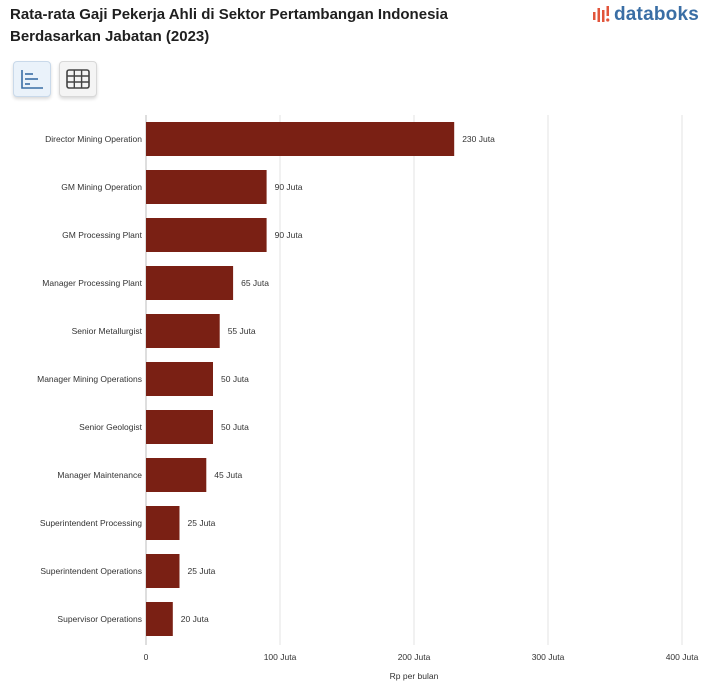 The image size is (713, 700). What do you see at coordinates (92, 283) in the screenshot?
I see `category-label: Manager Processing Plant` at bounding box center [92, 283].